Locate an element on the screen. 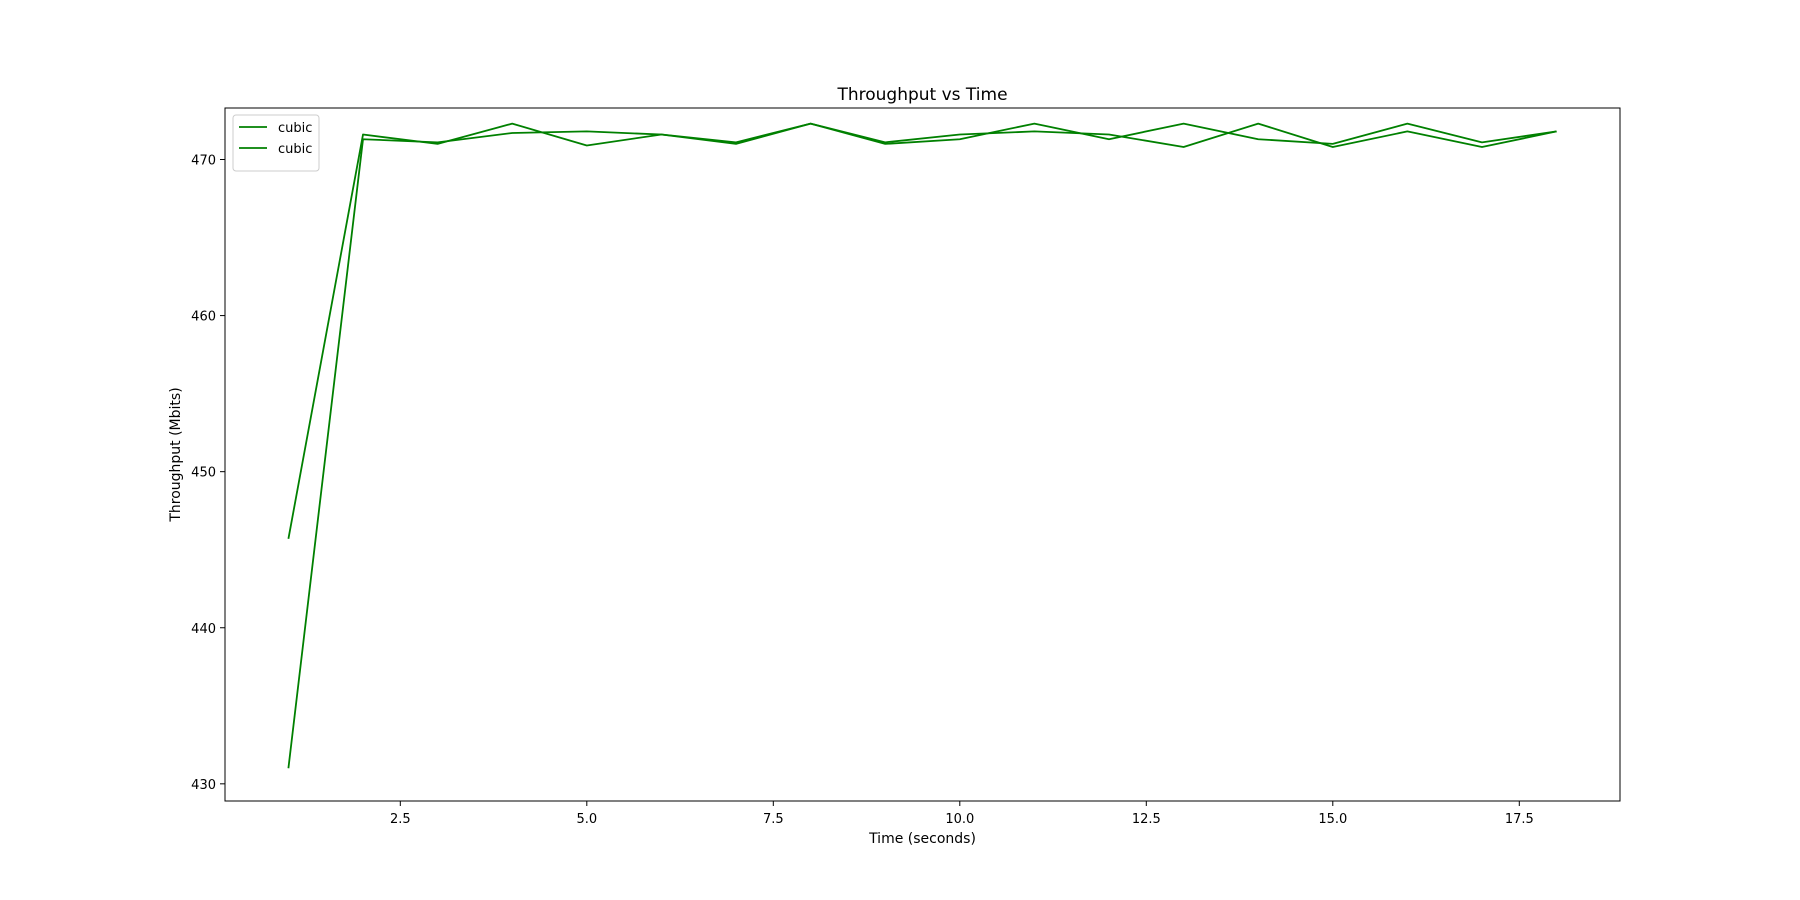  chart-title: Throughput vs Time is located at coordinates (921, 95).